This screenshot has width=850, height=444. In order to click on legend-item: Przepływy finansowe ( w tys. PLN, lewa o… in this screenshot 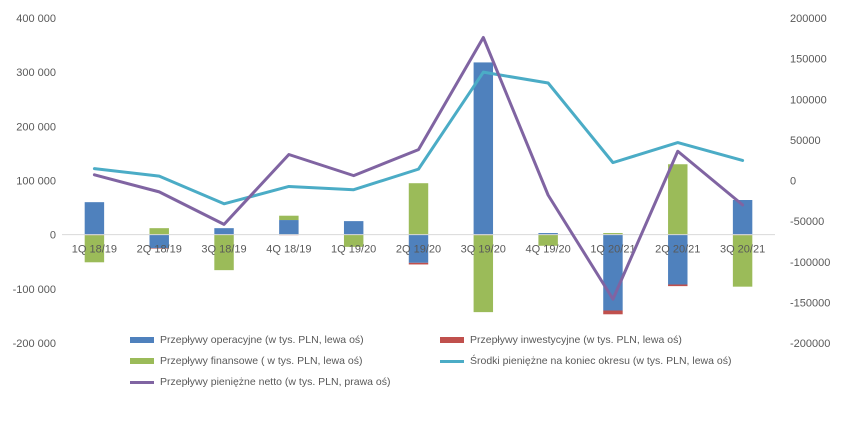, I will do `click(246, 361)`.